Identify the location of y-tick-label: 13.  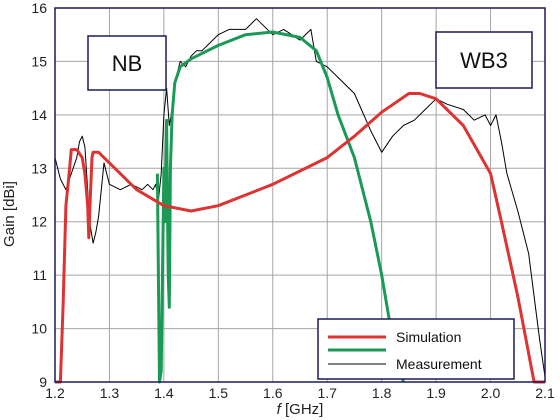
(39, 168).